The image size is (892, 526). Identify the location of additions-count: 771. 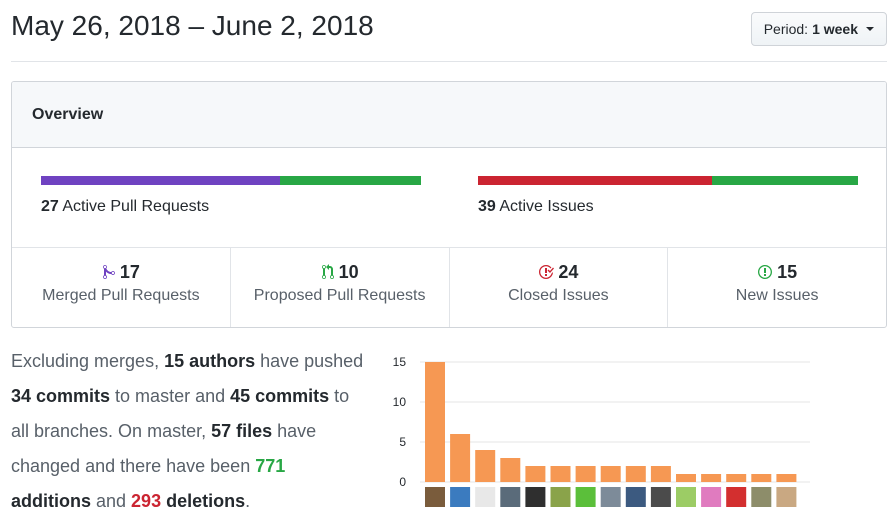
(270, 466).